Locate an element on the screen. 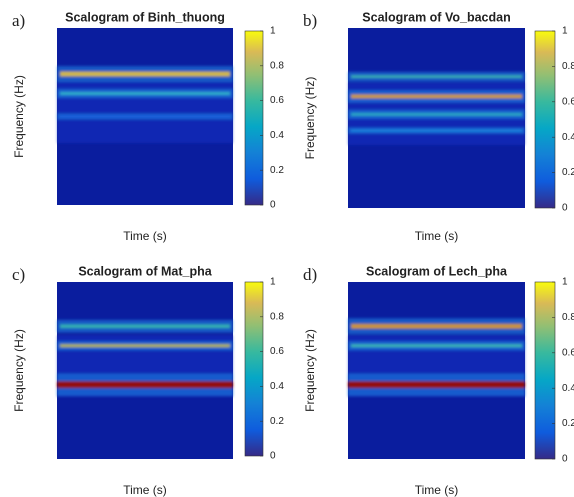  panel-title: Scalogram of Vo_bacdan is located at coordinates (436, 17).